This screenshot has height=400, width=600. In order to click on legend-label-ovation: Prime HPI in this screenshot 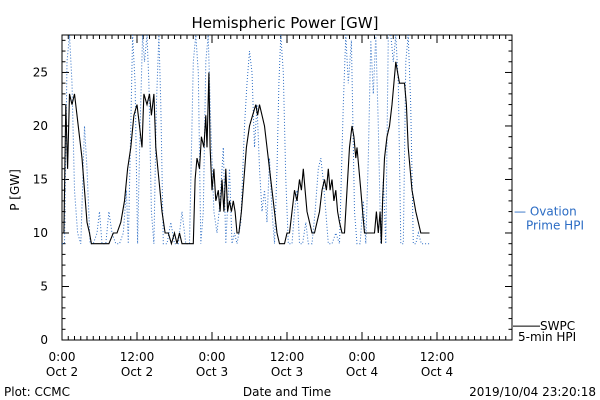, I will do `click(555, 226)`.